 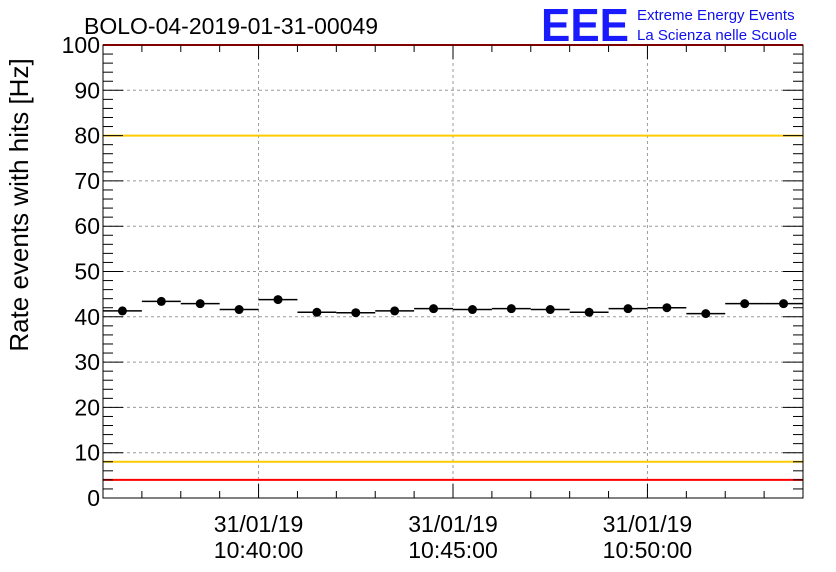 I want to click on y-axis-label: Rate events with hits [Hz], so click(x=19, y=204).